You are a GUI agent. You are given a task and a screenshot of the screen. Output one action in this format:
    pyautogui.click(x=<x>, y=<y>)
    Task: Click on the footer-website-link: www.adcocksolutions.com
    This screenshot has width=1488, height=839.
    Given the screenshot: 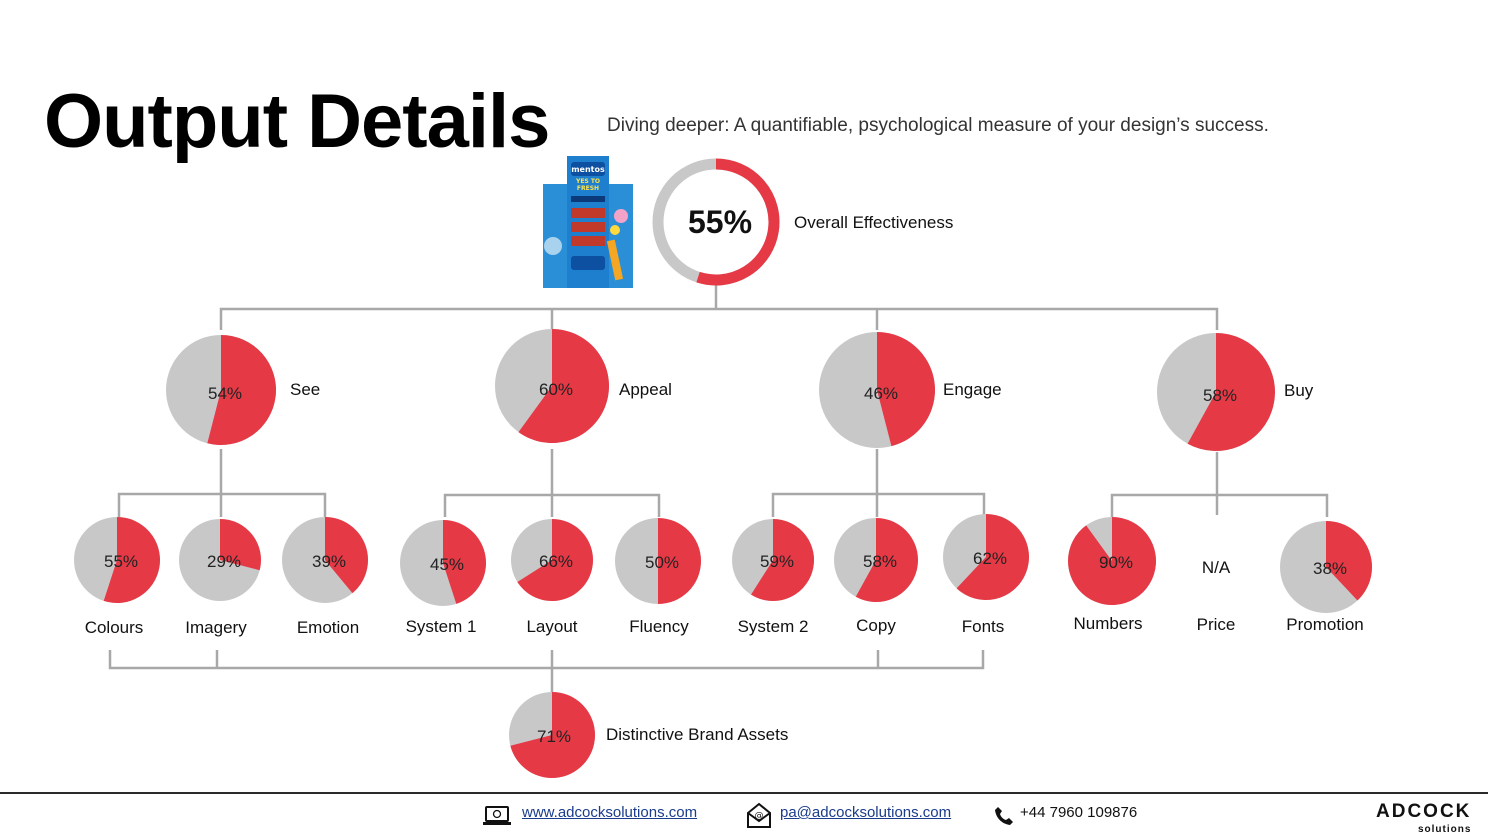 What is the action you would take?
    pyautogui.click(x=609, y=812)
    